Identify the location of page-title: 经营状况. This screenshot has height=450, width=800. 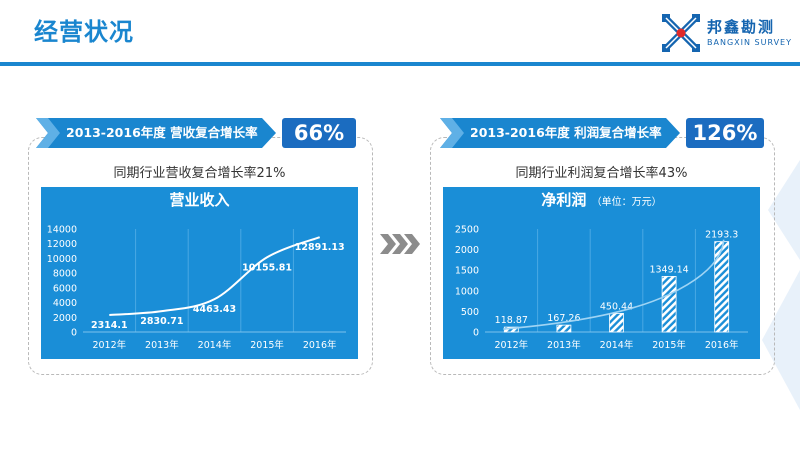
(84, 32).